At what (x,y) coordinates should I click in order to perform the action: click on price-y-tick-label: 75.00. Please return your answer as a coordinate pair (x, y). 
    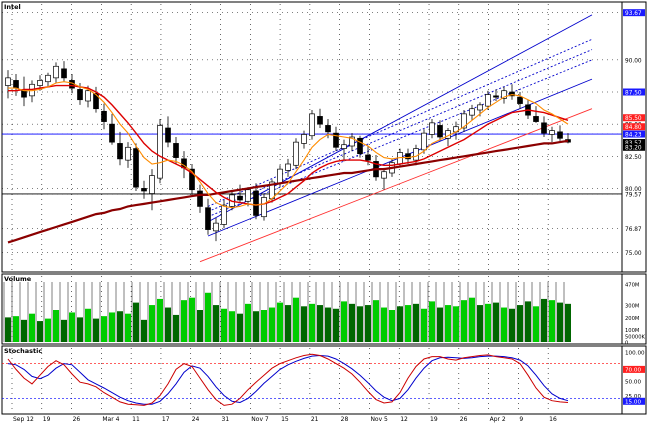
    Looking at the image, I should click on (633, 254).